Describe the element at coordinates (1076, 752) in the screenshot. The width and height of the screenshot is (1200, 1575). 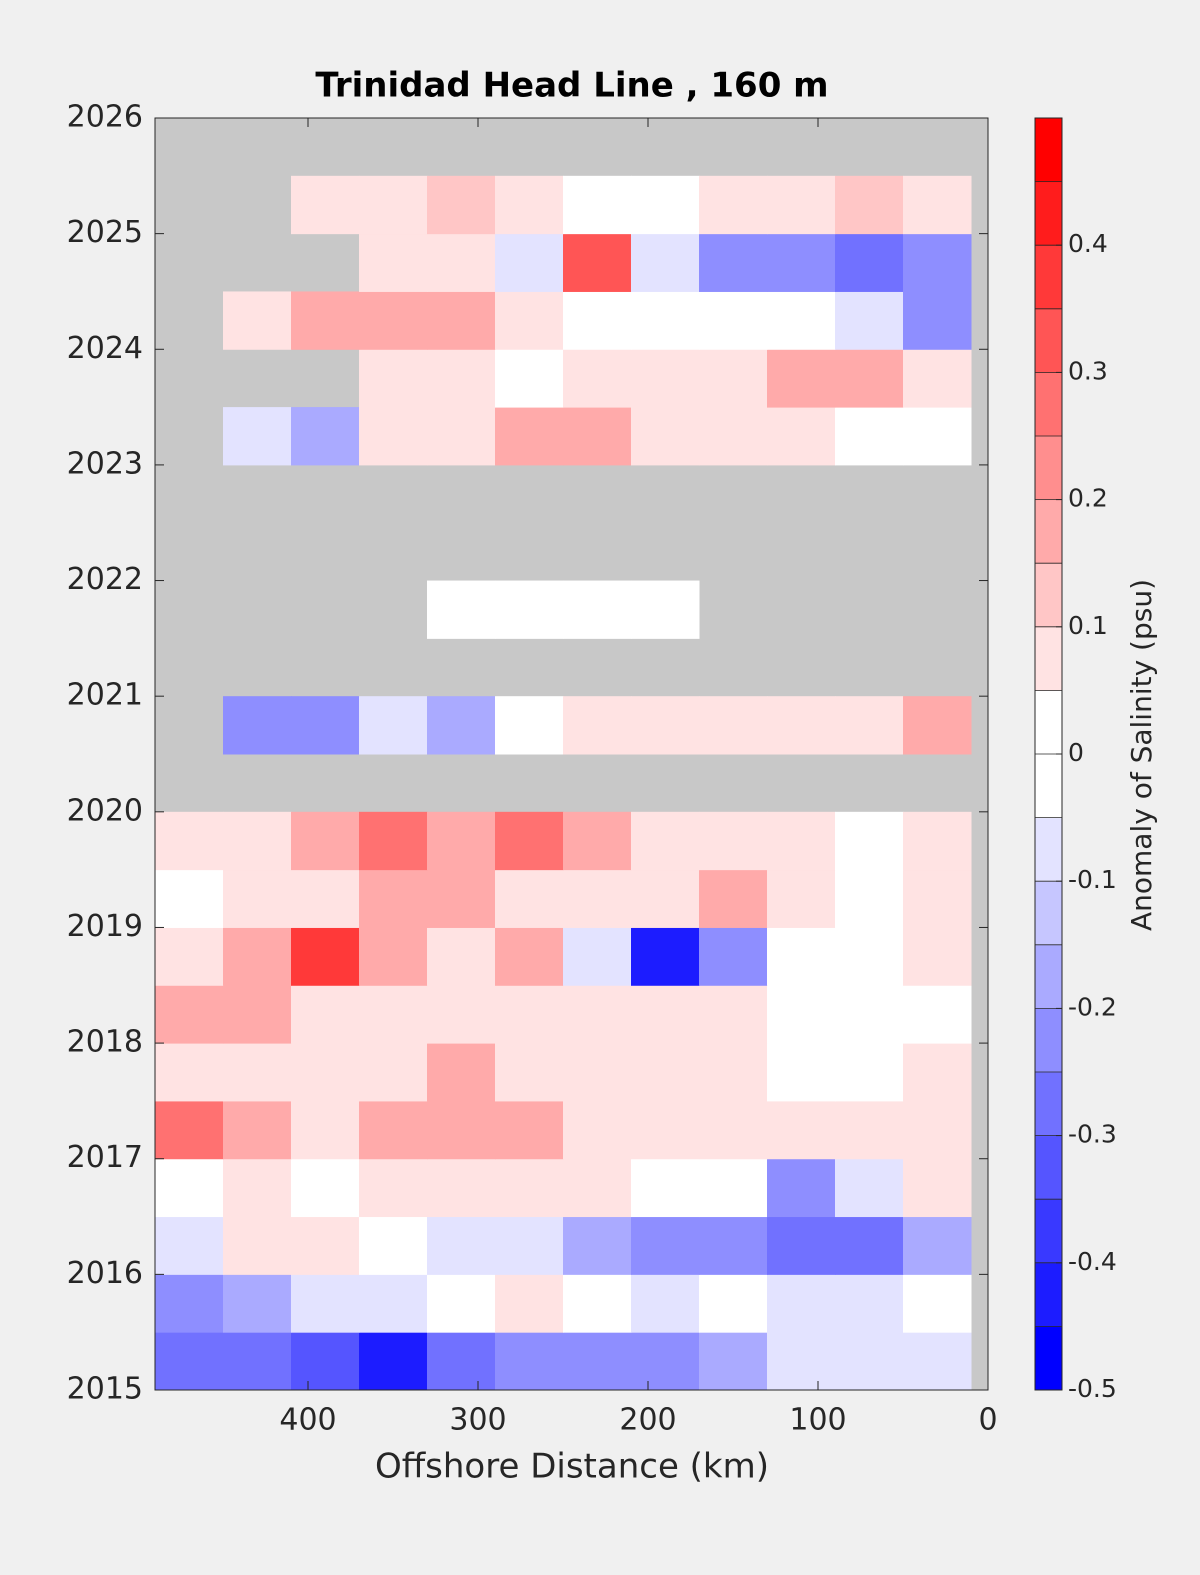
I see `colorbar-tick-label: 0` at that location.